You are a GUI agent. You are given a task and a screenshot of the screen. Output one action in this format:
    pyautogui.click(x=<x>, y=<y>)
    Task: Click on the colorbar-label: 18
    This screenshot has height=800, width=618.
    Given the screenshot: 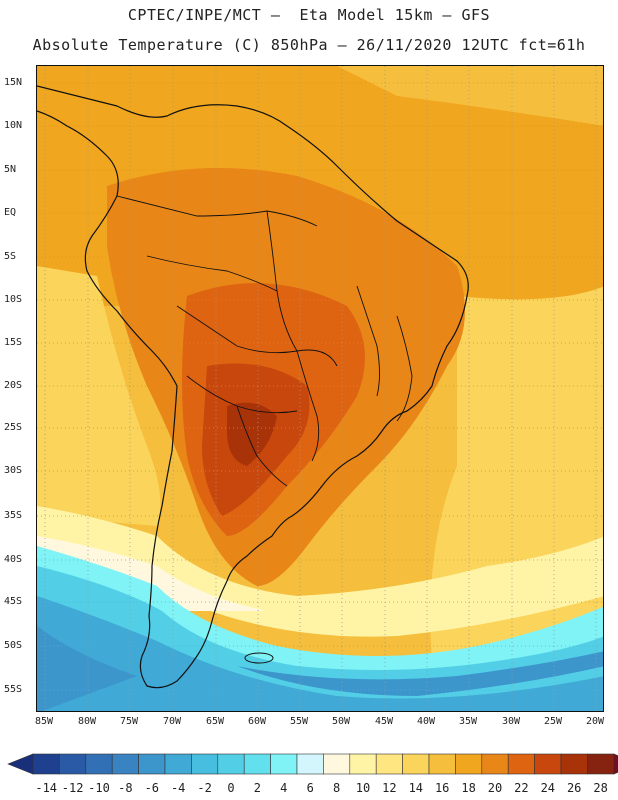 What is the action you would take?
    pyautogui.click(x=468, y=788)
    